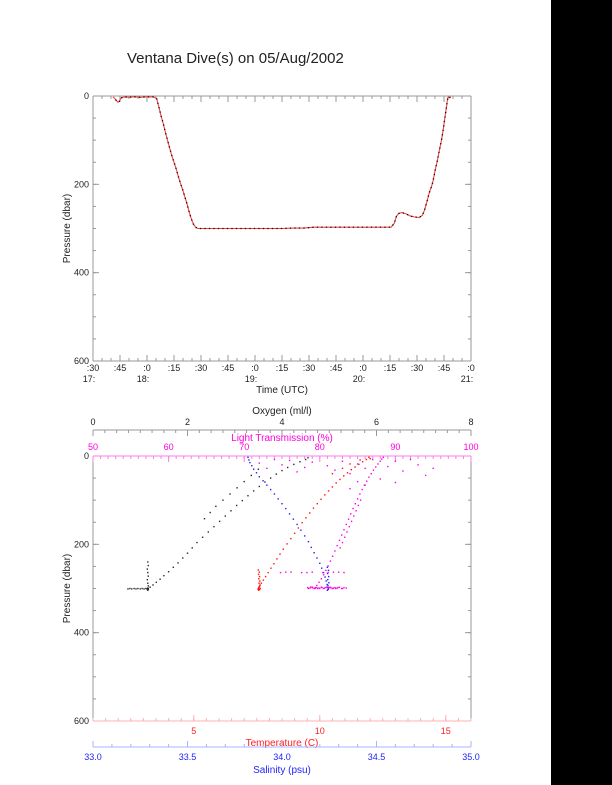  Describe the element at coordinates (188, 757) in the screenshot. I see `axis-label: 33.5` at that location.